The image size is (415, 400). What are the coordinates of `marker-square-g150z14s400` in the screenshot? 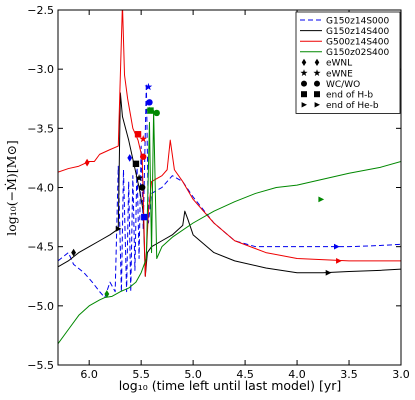 It's located at (136, 164).